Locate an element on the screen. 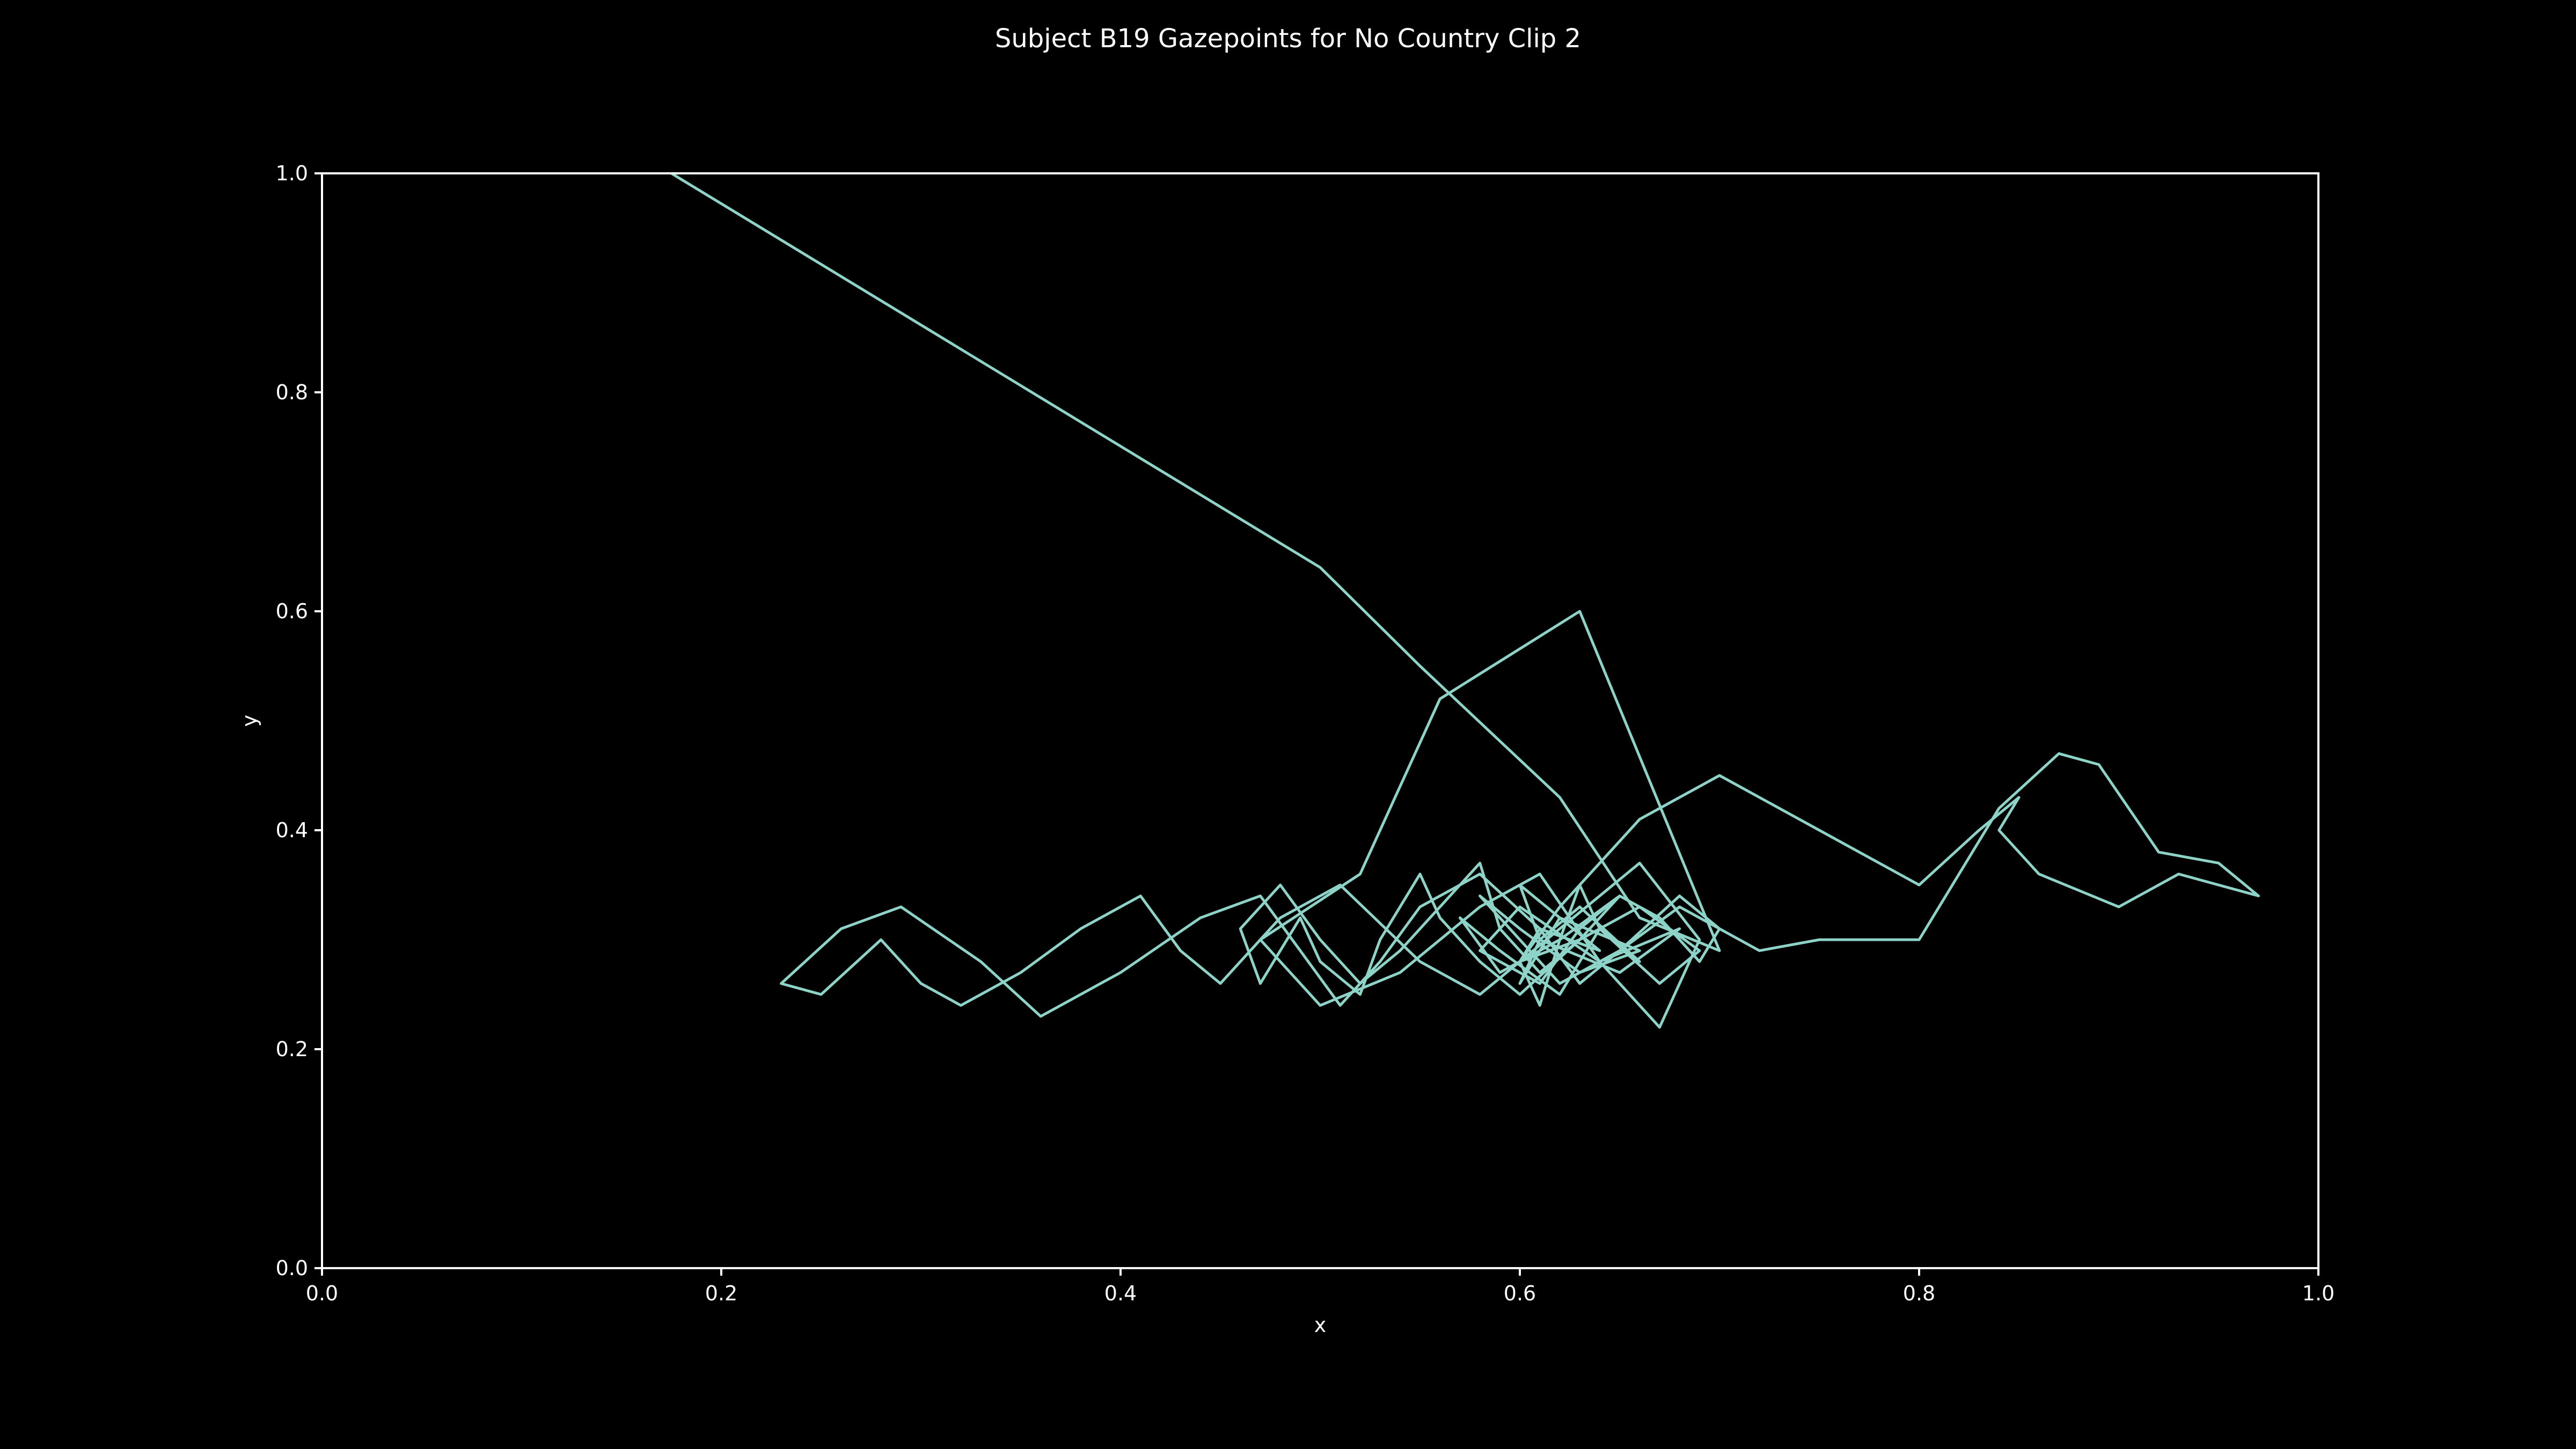 This screenshot has height=1449, width=2576. y-tick-label: 0.8 is located at coordinates (292, 392).